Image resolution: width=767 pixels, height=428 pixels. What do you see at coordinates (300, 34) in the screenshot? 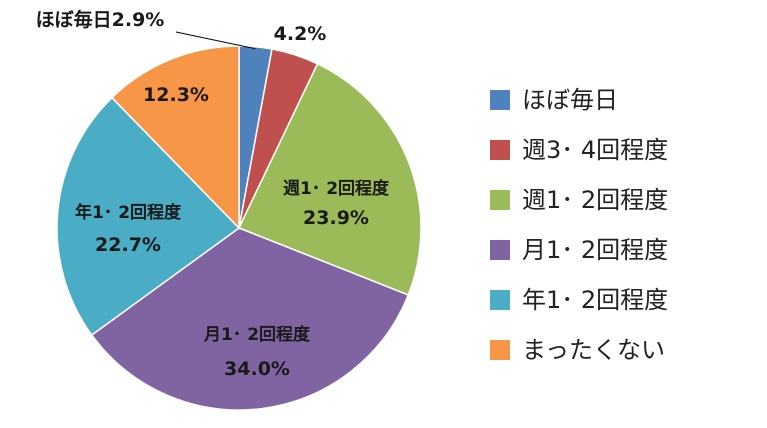
I see `data-label-1: 4.2%` at bounding box center [300, 34].